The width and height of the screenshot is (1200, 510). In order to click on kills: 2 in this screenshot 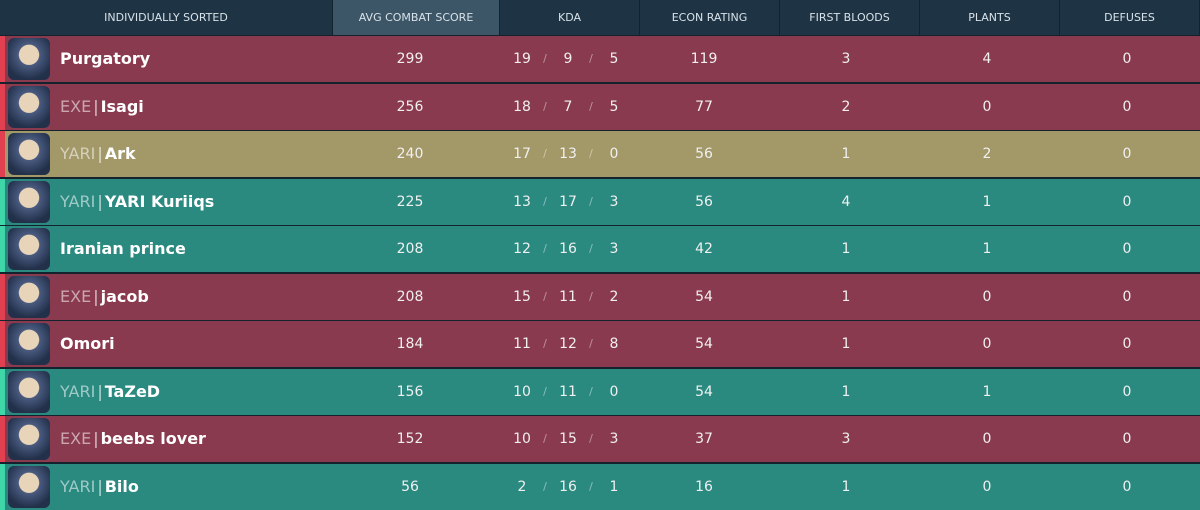, I will do `click(522, 486)`.